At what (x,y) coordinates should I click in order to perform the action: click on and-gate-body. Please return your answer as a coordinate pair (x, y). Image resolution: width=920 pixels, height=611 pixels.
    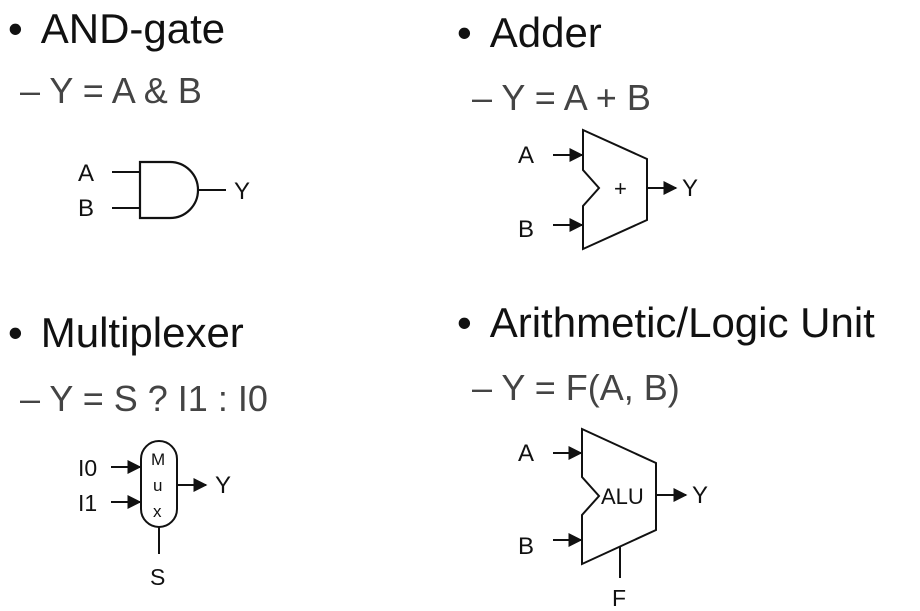
    Looking at the image, I should click on (169, 190).